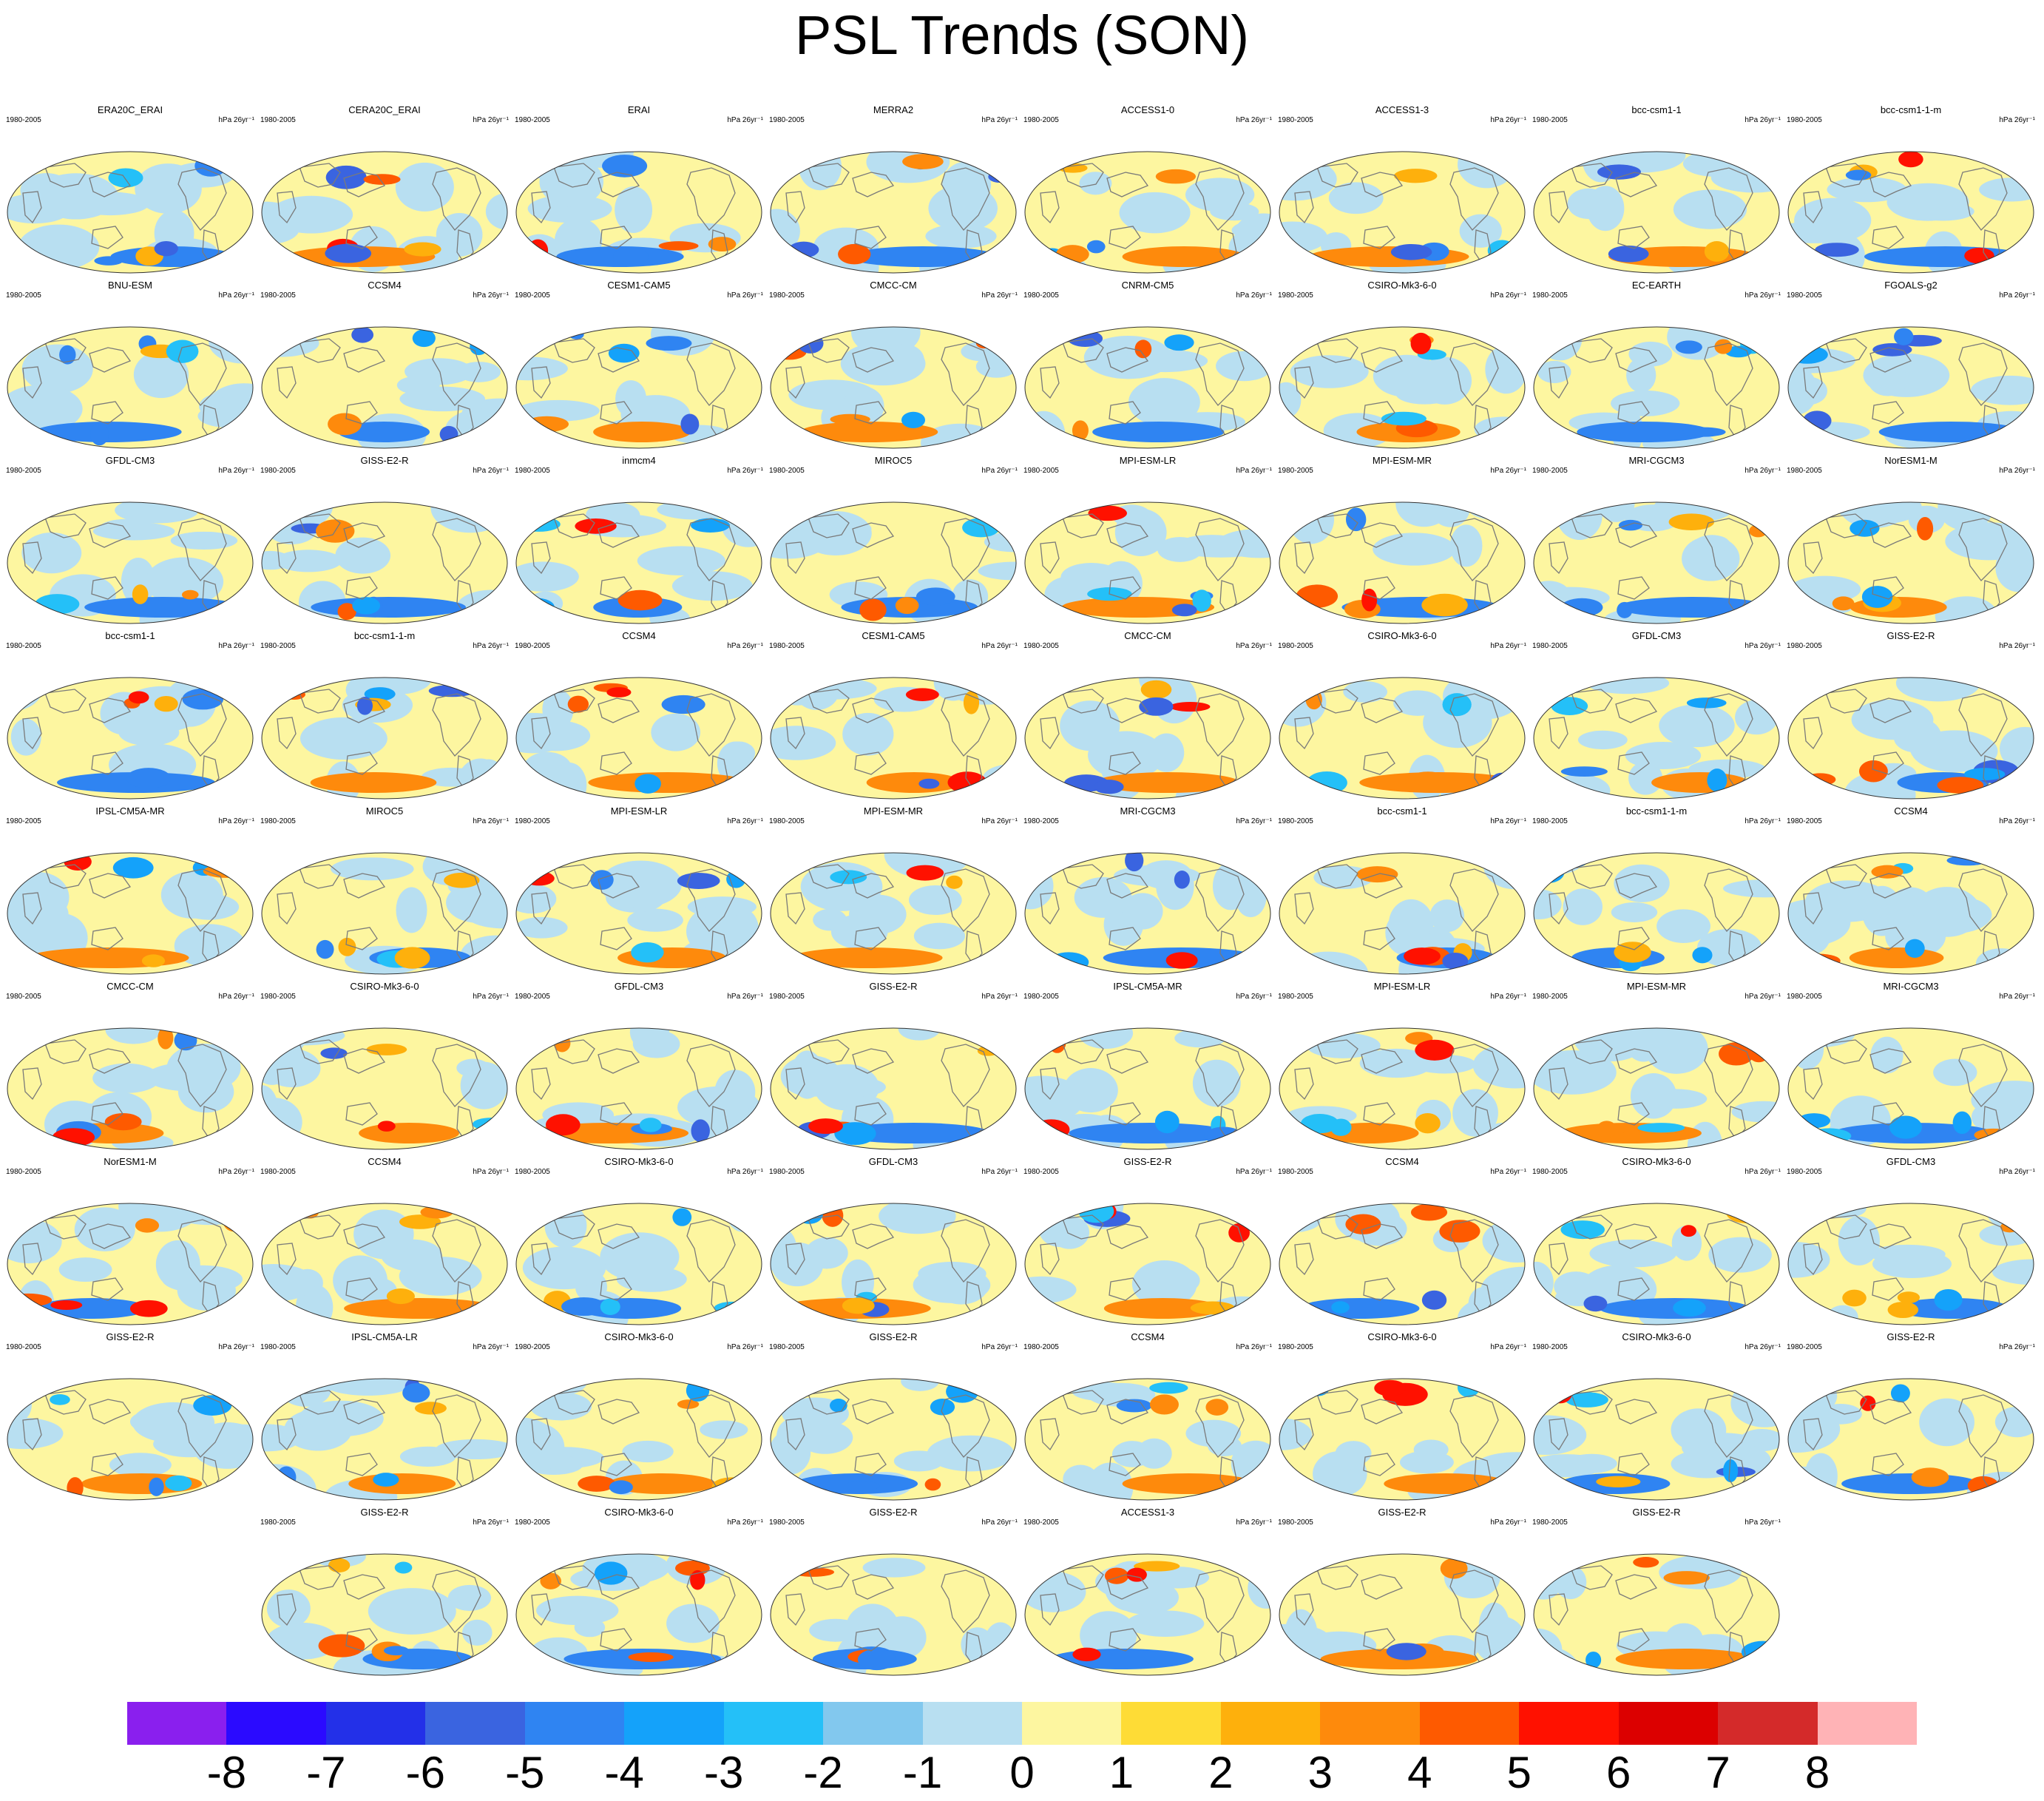 The height and width of the screenshot is (1801, 2044). I want to click on panel-title: CSIRO-Mk3-6-0, so click(1402, 635).